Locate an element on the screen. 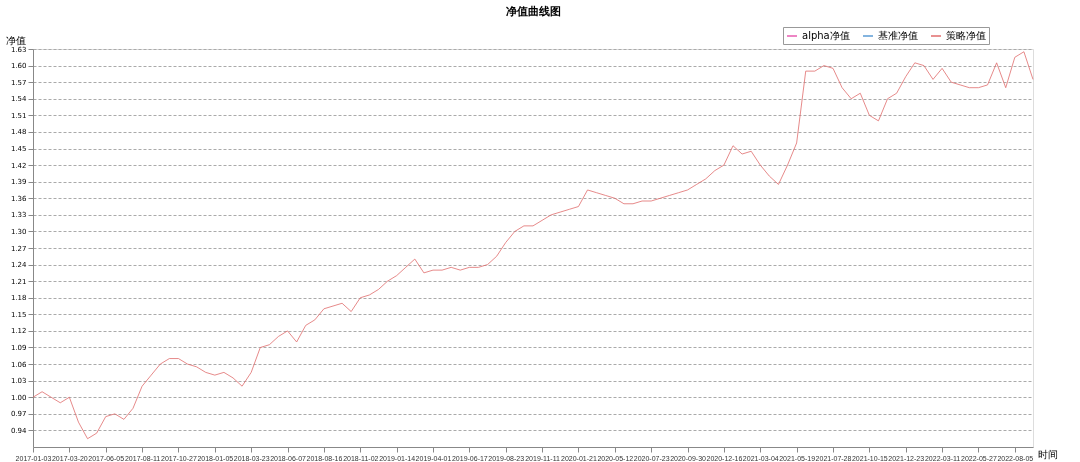  y-axis-title: 净值 is located at coordinates (15, 40).